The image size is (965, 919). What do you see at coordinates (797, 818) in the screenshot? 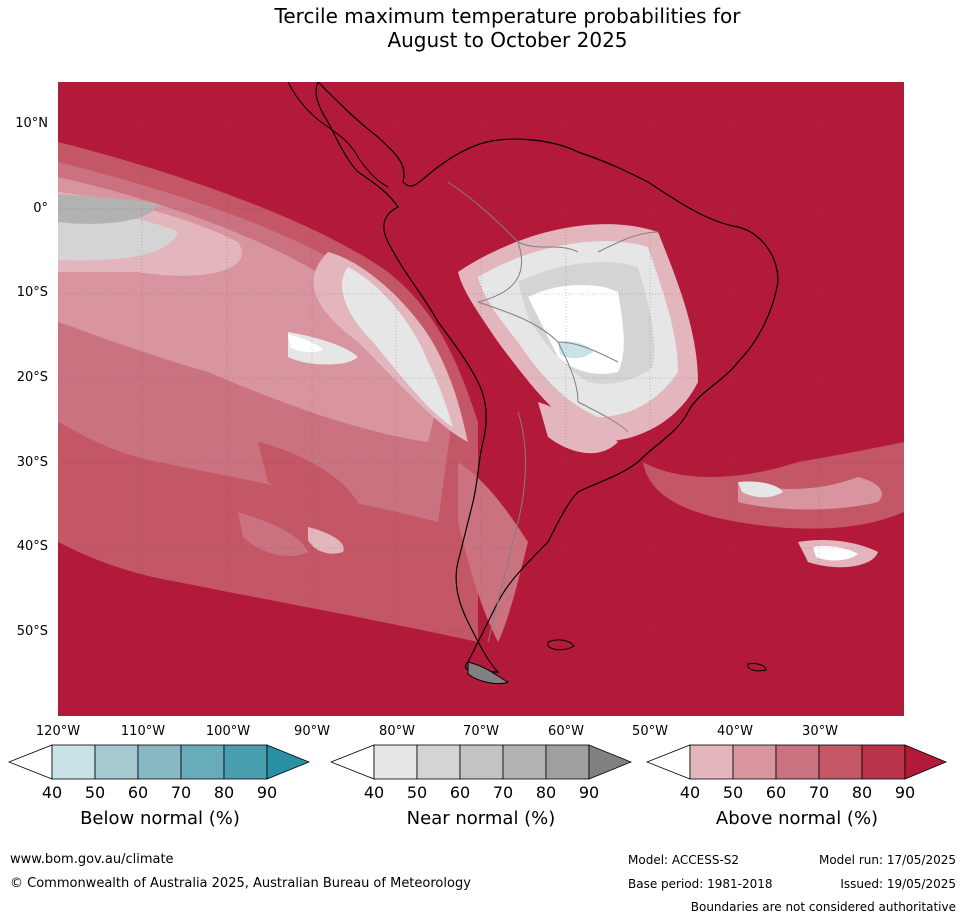
I see `cbar3-title: Above normal (%)` at bounding box center [797, 818].